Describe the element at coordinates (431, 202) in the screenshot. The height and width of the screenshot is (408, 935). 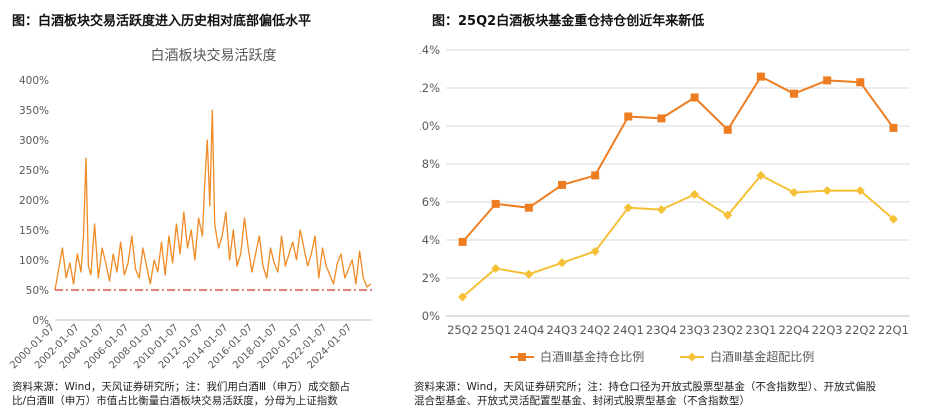
I see `y-tick-label: 6%` at that location.